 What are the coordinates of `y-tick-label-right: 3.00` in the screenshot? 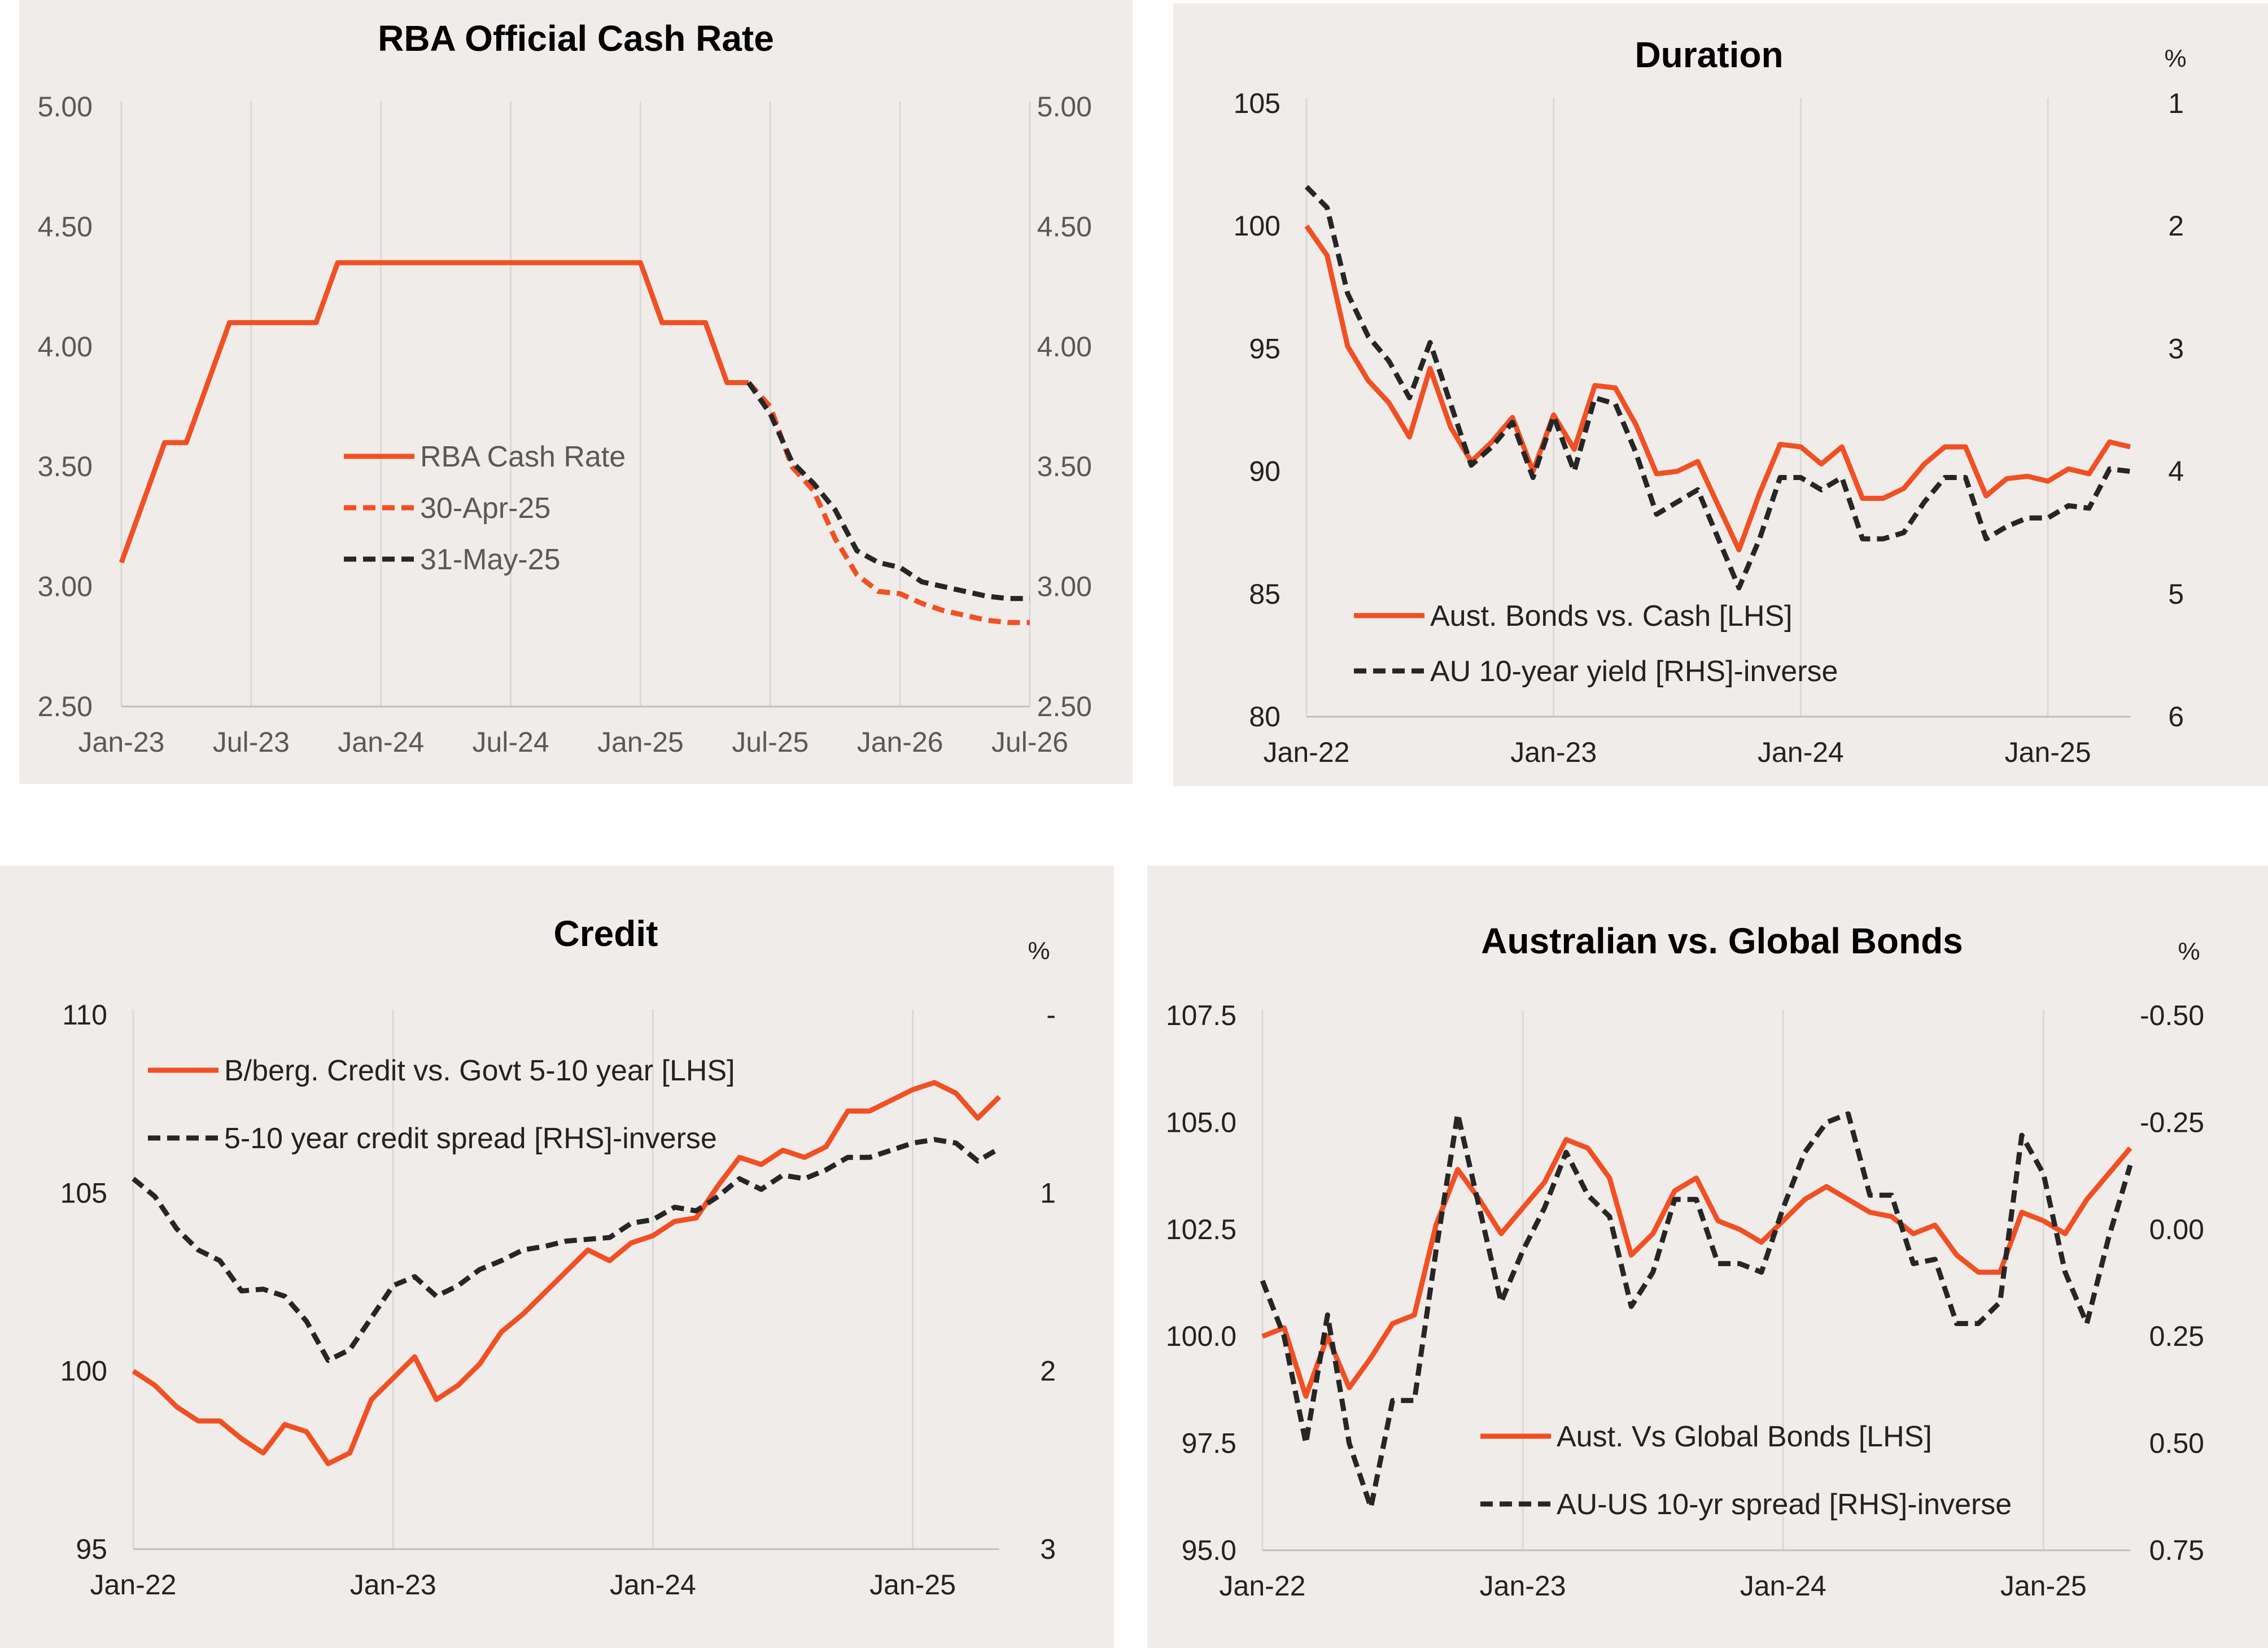 It's located at (1064, 587).